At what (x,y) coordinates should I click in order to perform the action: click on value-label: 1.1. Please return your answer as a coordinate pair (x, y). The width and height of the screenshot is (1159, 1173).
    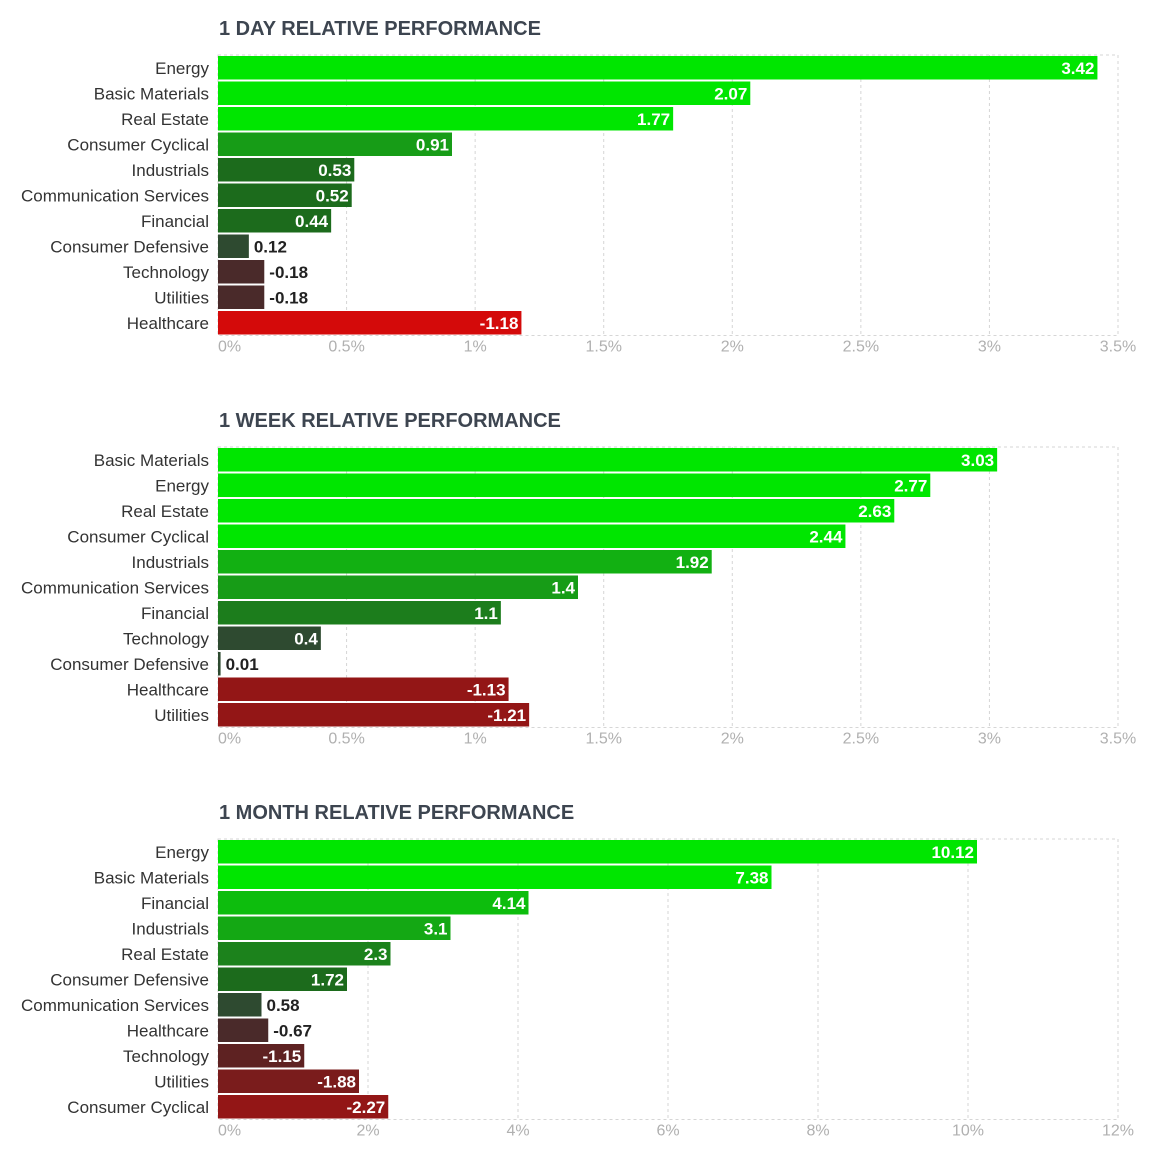
    Looking at the image, I should click on (486, 613).